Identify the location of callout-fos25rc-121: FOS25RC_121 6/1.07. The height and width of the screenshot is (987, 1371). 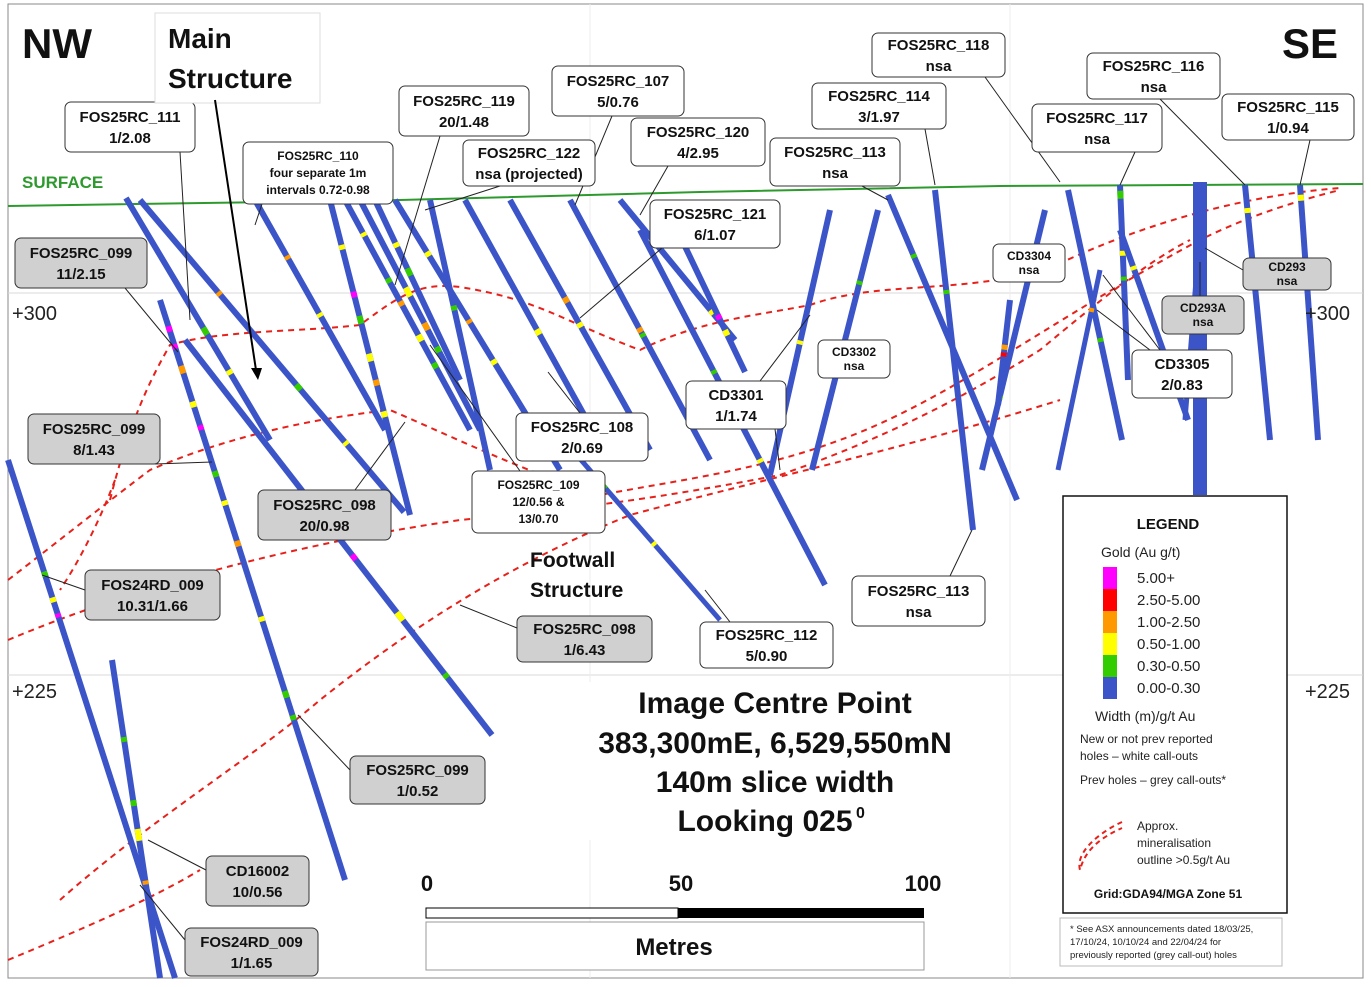
(715, 224).